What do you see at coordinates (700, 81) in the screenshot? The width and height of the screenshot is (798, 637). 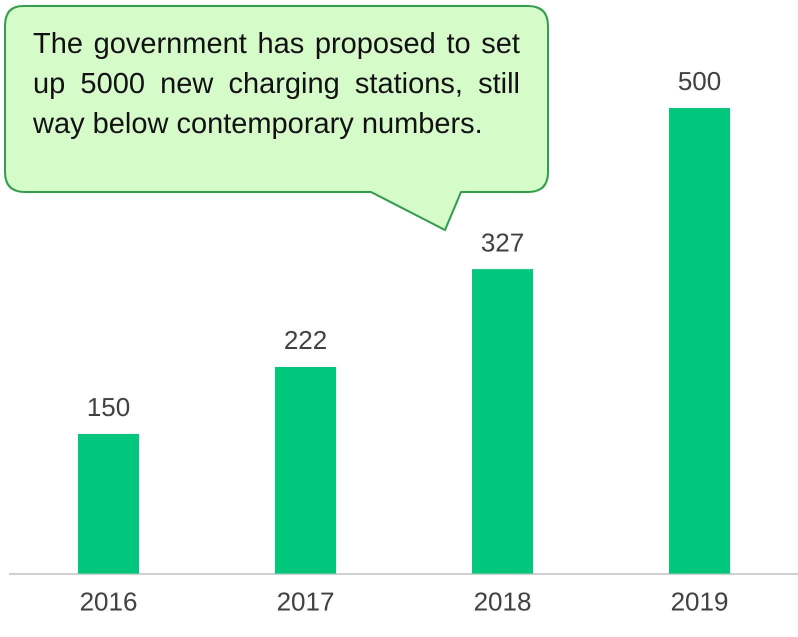 I see `data-label: 500` at bounding box center [700, 81].